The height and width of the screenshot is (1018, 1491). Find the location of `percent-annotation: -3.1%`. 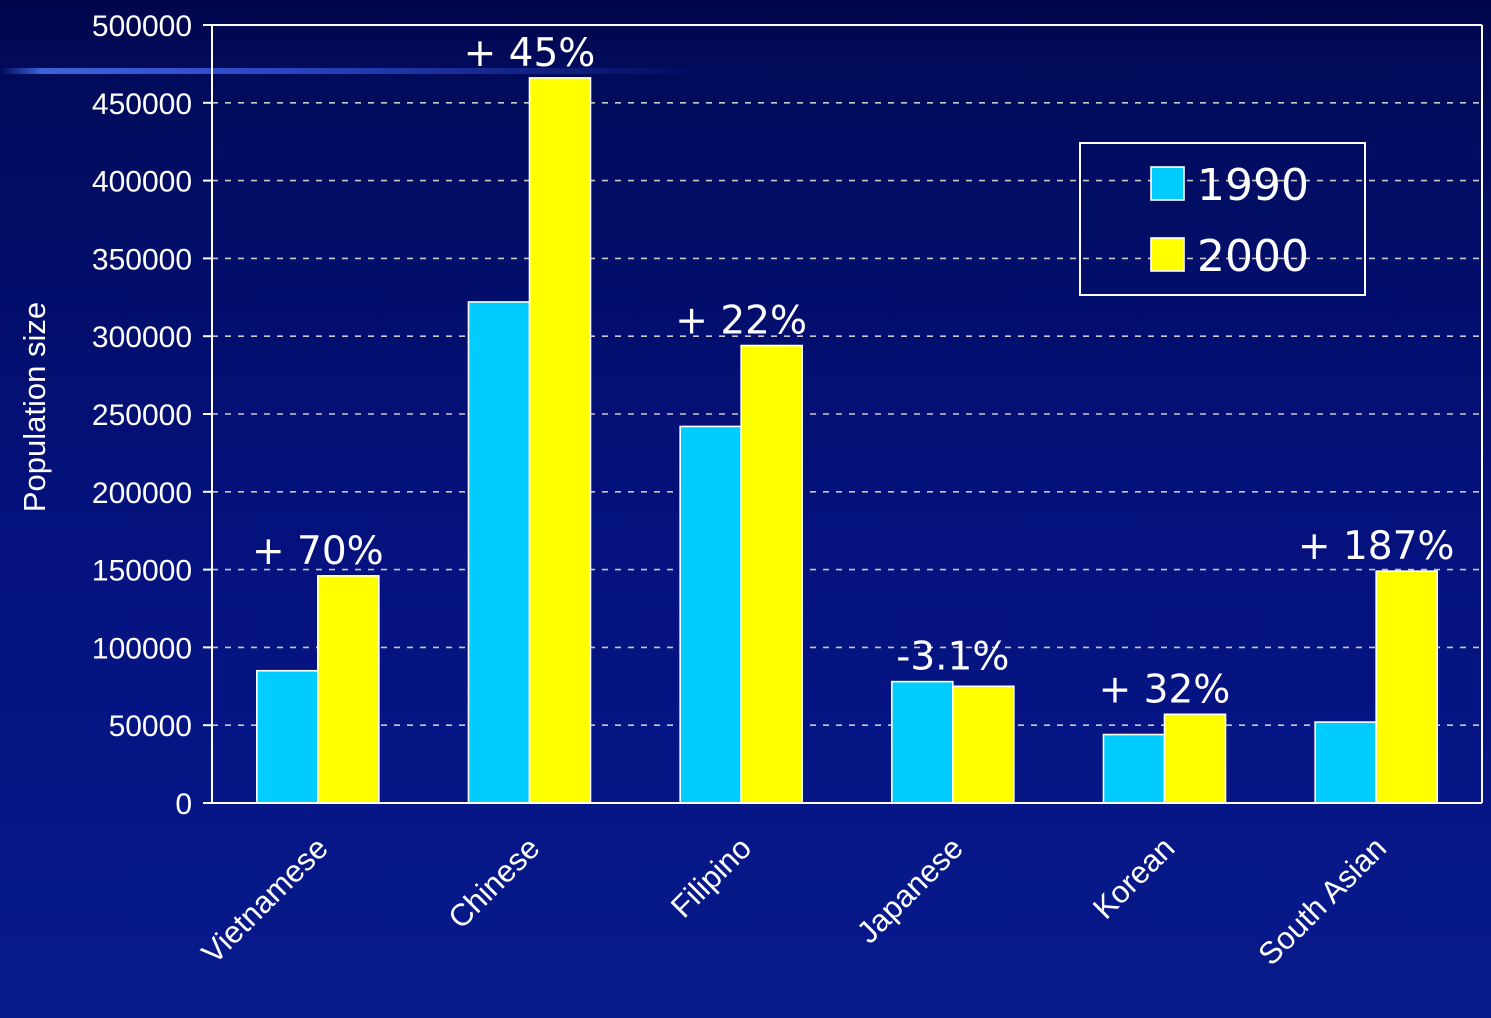

percent-annotation: -3.1% is located at coordinates (952, 657).